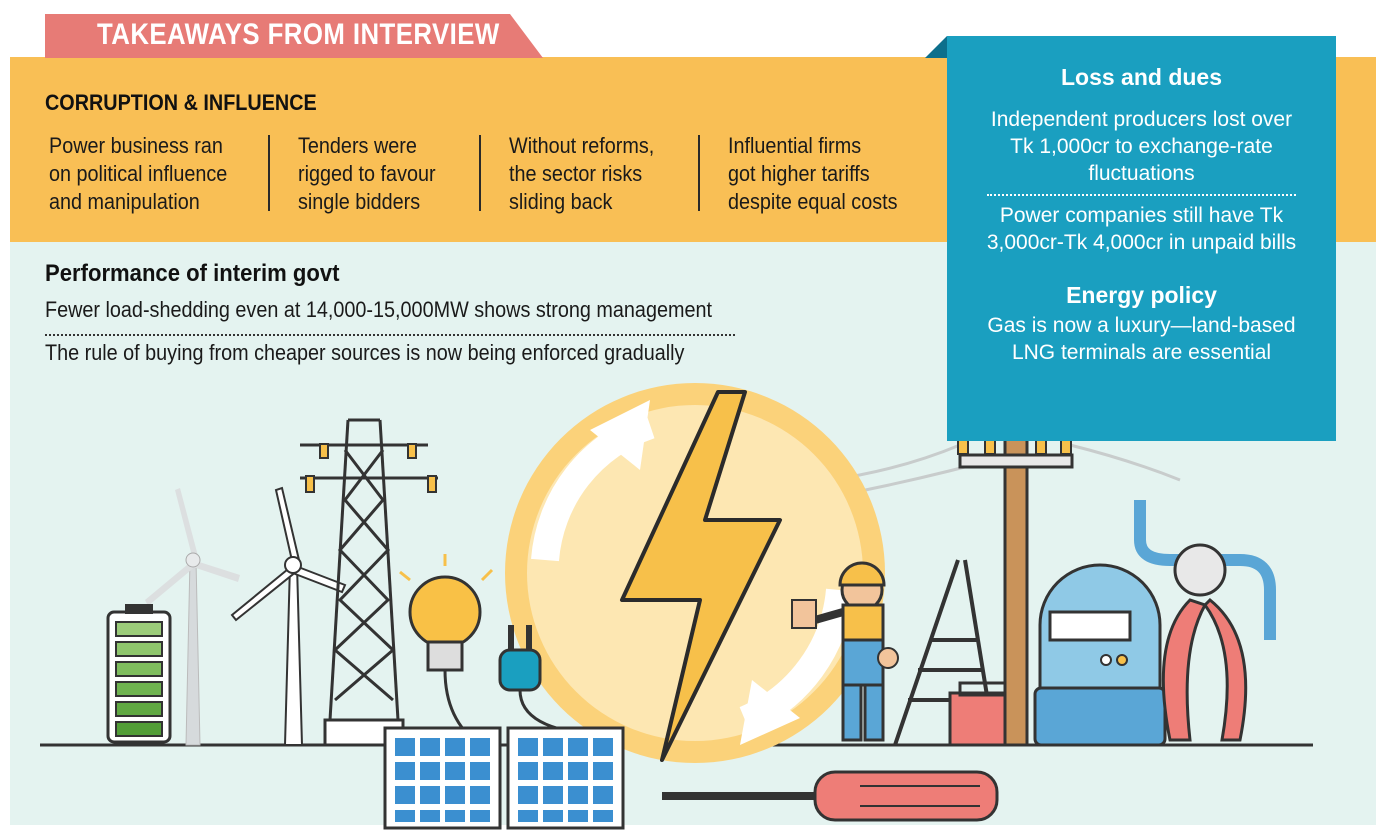  What do you see at coordinates (701, 576) in the screenshot?
I see `lightning-bolt-icon` at bounding box center [701, 576].